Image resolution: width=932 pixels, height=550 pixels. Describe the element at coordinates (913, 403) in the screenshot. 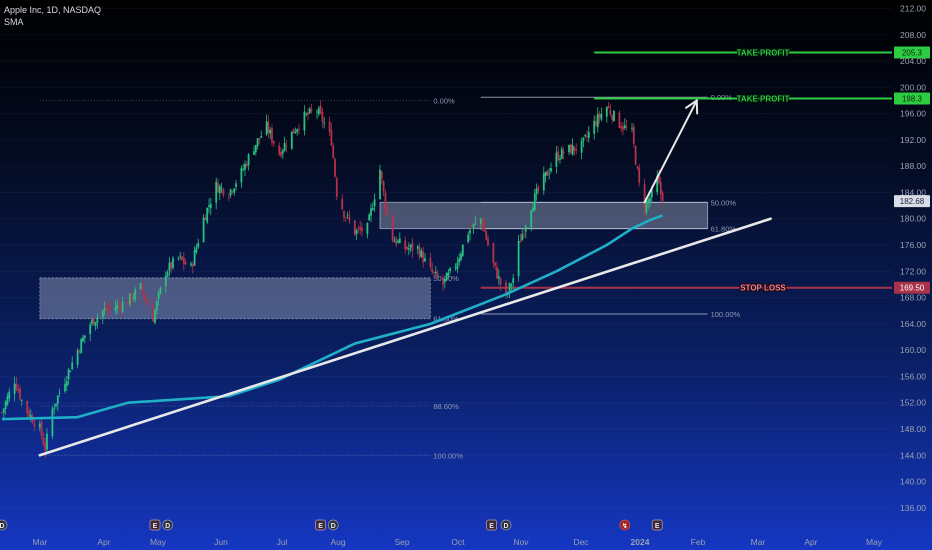

I see `y-tick-label: 152.00` at that location.